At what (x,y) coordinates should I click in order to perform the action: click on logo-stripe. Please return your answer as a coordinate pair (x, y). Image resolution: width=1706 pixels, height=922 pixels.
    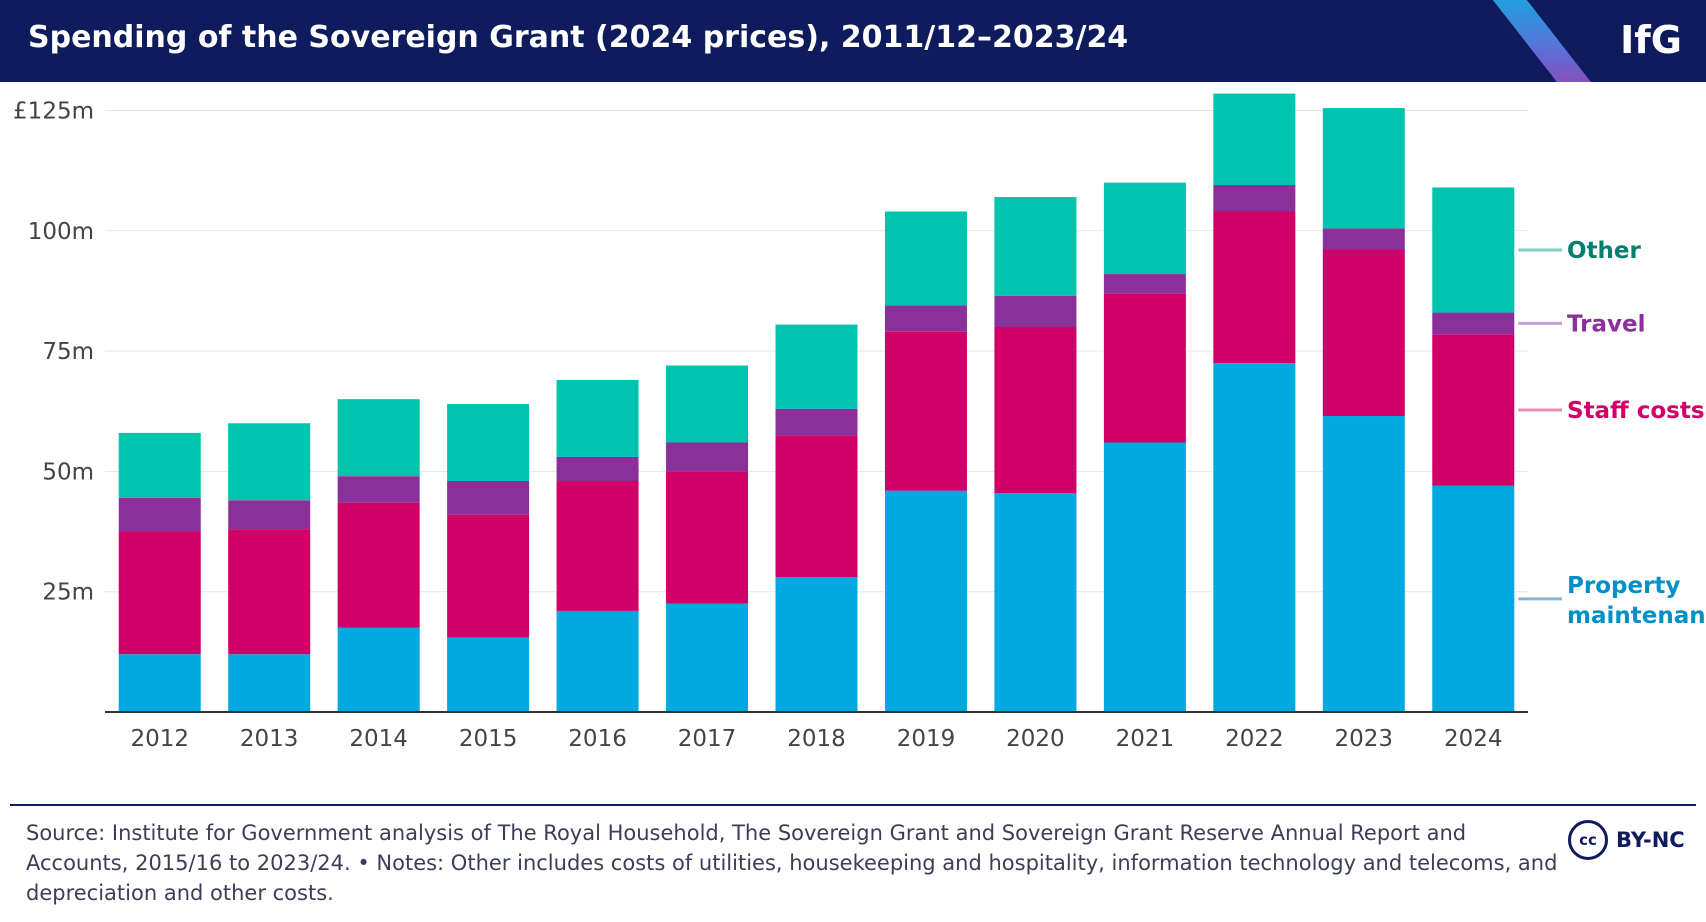
    Looking at the image, I should click on (1545, 41).